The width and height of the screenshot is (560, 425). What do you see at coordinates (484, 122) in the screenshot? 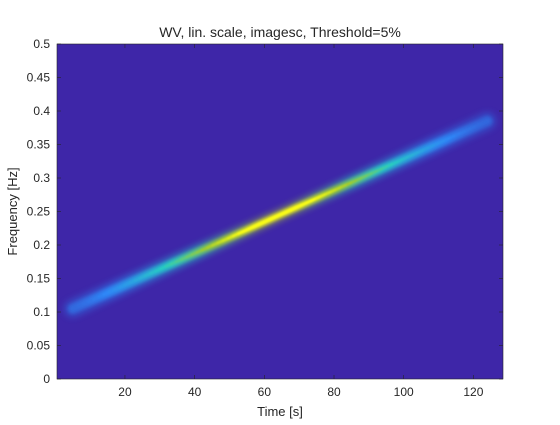
I see `ridge-segment` at bounding box center [484, 122].